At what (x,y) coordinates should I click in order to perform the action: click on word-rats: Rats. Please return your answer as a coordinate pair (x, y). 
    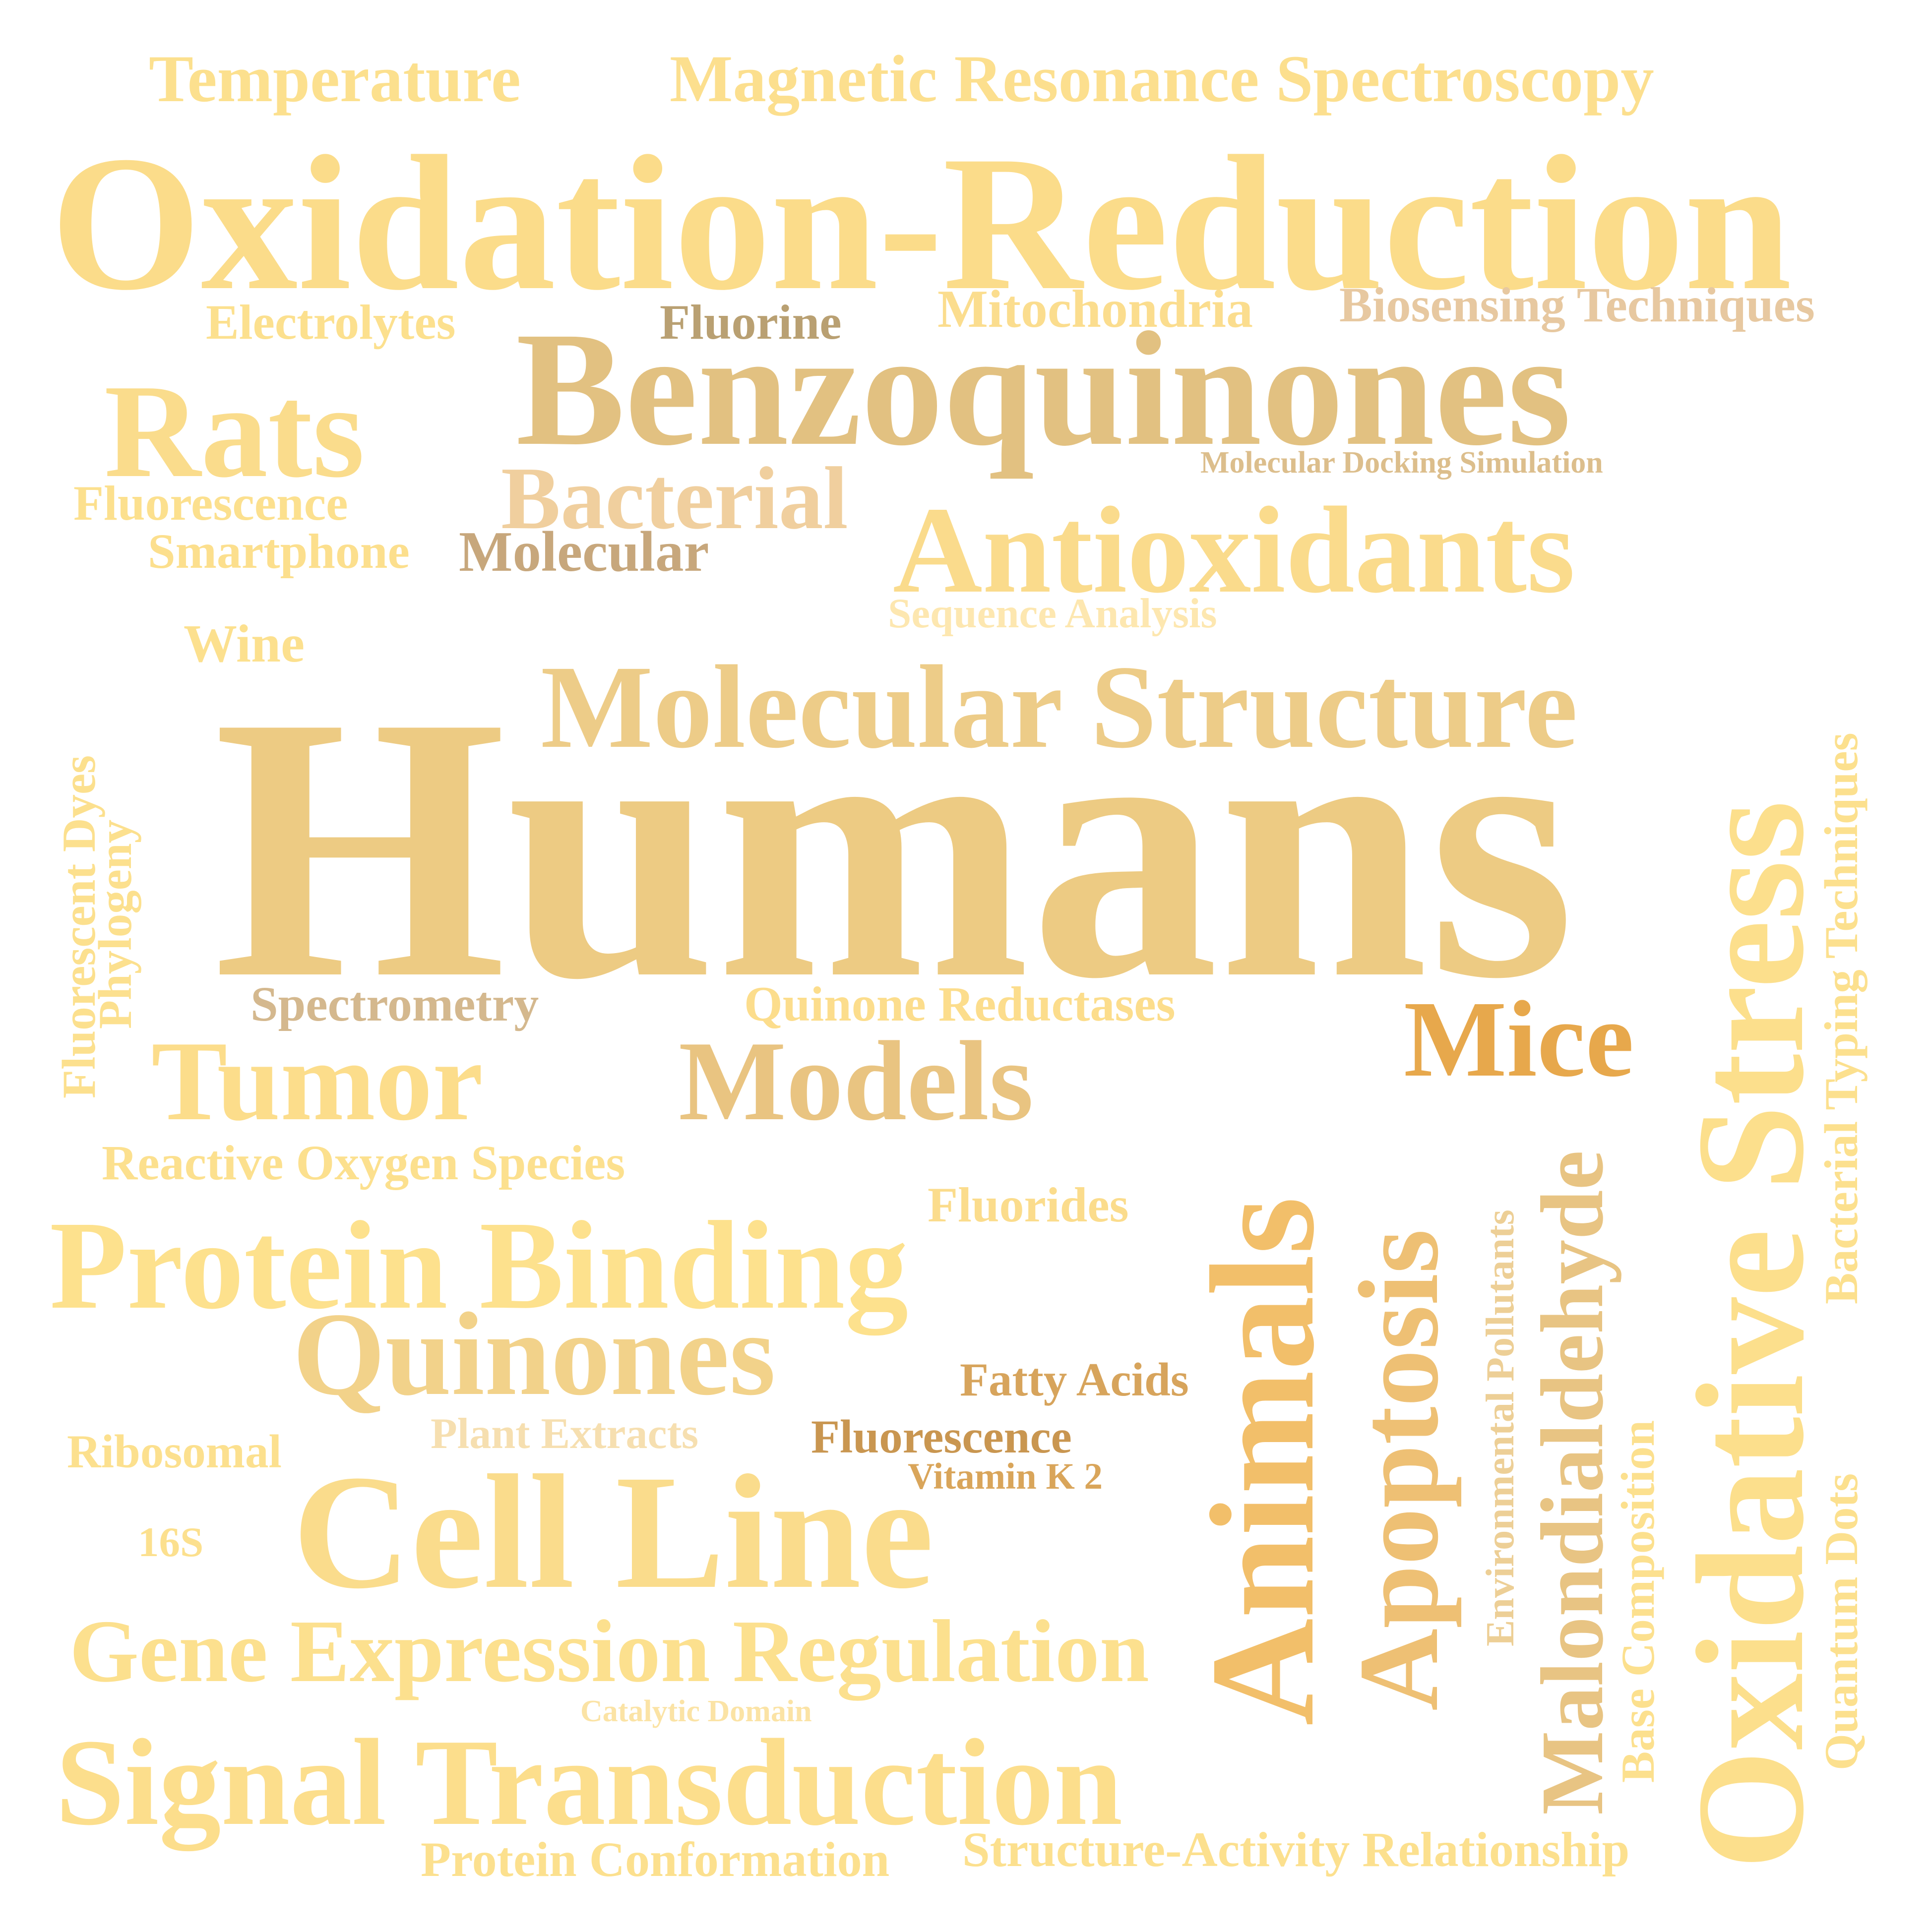
    Looking at the image, I should click on (234, 431).